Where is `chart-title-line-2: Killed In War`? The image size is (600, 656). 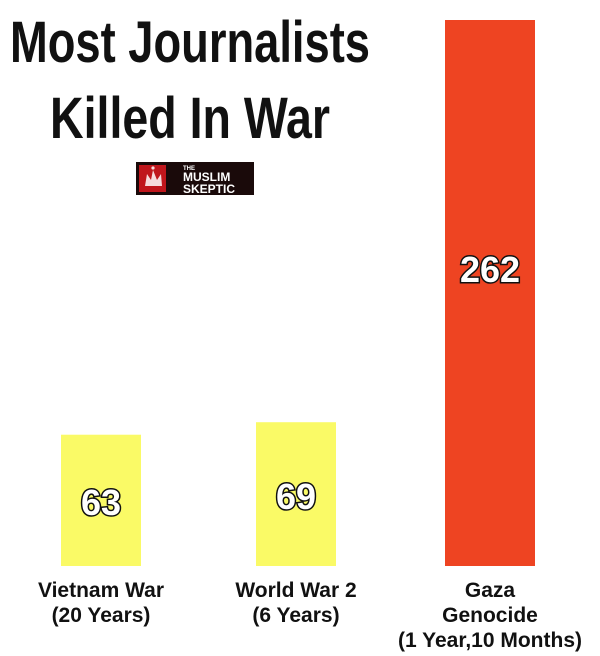 chart-title-line-2: Killed In War is located at coordinates (190, 118).